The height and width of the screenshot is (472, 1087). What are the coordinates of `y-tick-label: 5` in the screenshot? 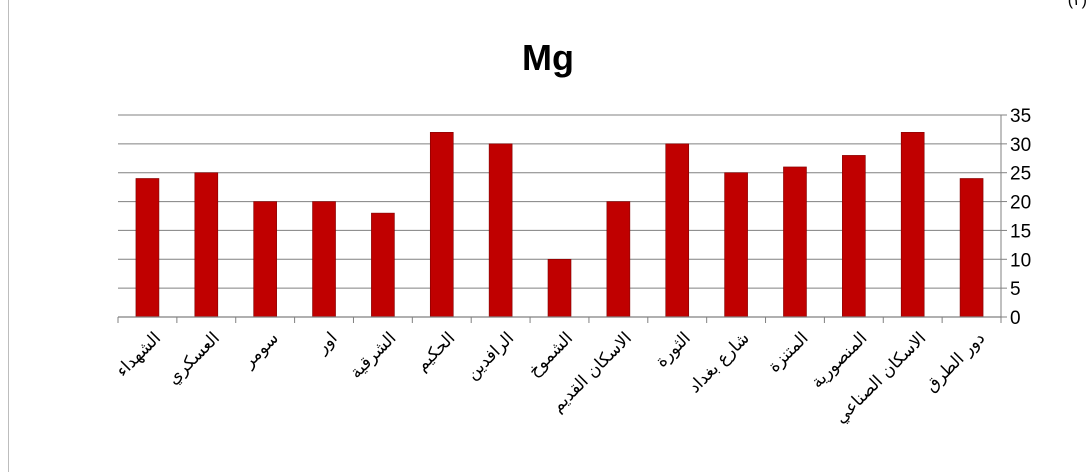 It's located at (1015, 289).